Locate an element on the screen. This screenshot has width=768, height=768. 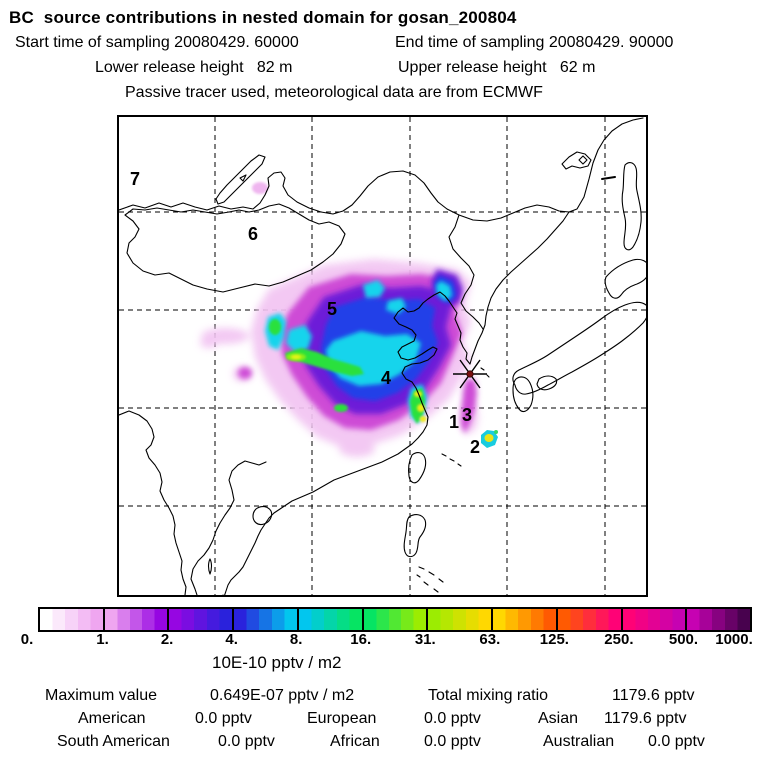
indochina-west-coast is located at coordinates (153, 502).